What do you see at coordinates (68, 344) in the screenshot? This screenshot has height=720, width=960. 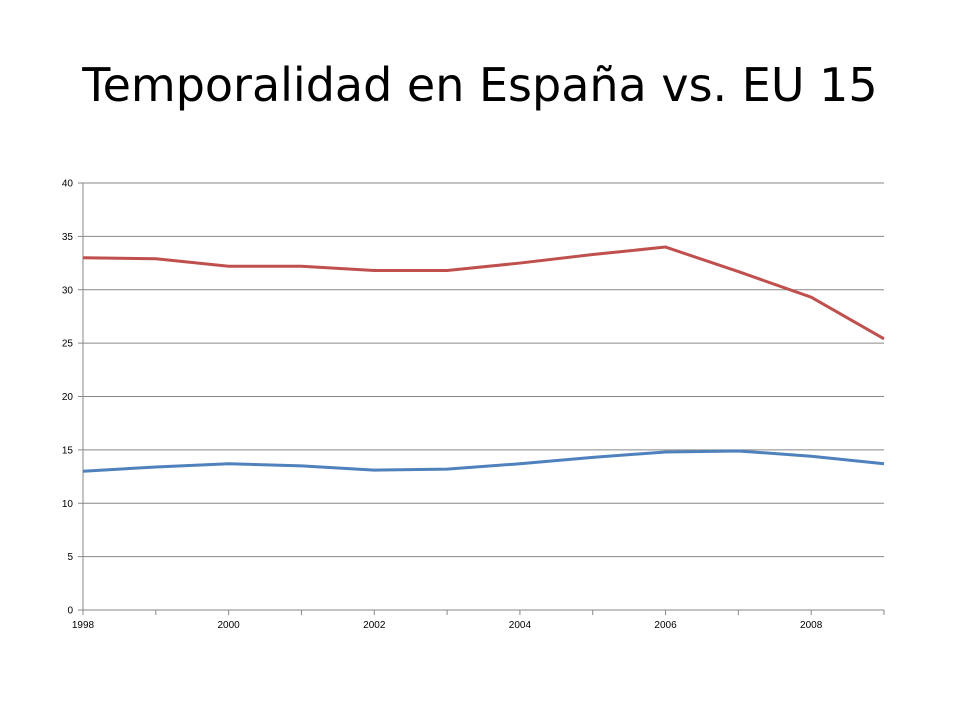 I see `y-tick-label: 25` at bounding box center [68, 344].